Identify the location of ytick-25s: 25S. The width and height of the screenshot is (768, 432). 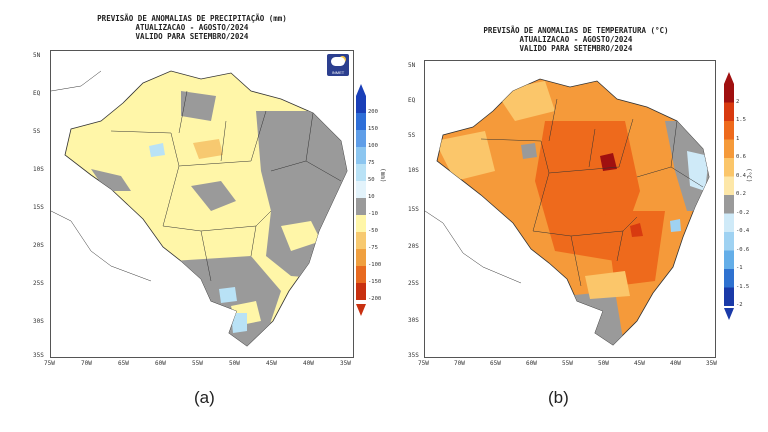
(38, 283).